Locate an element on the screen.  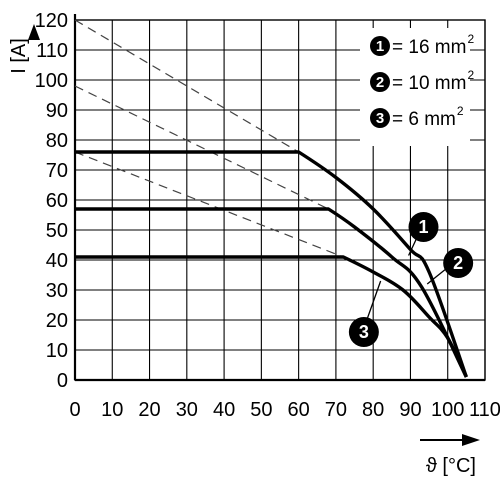
callout-number: 2 is located at coordinates (458, 263).